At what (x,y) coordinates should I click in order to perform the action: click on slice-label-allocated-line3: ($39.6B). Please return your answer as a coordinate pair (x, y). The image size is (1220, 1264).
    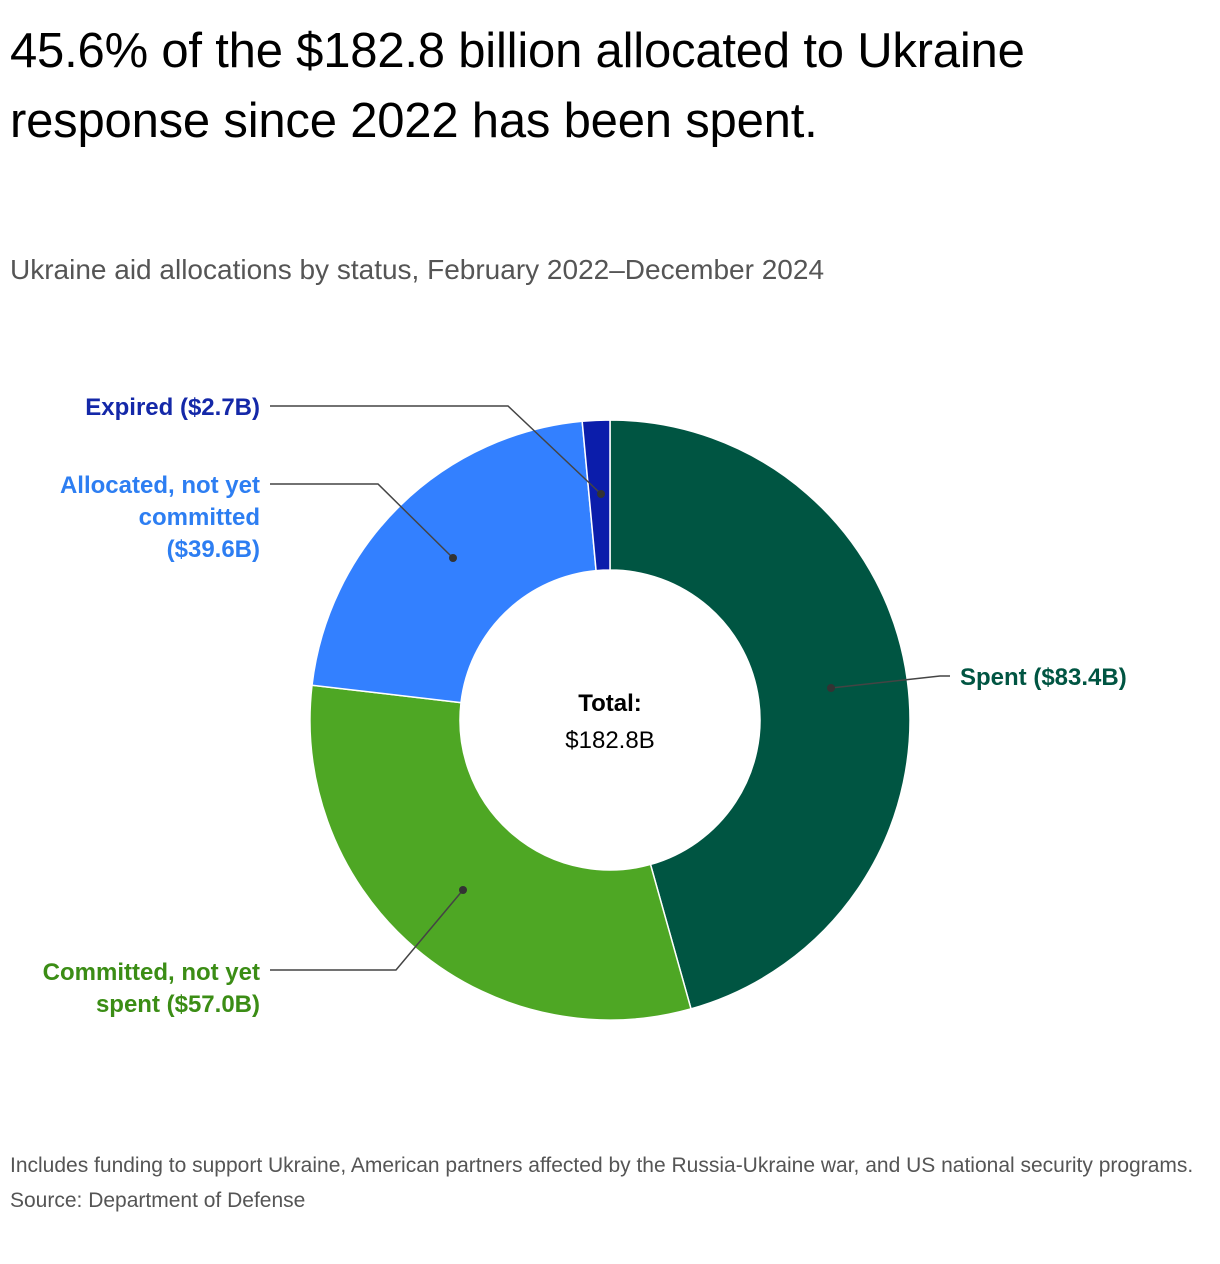
    Looking at the image, I should click on (213, 549).